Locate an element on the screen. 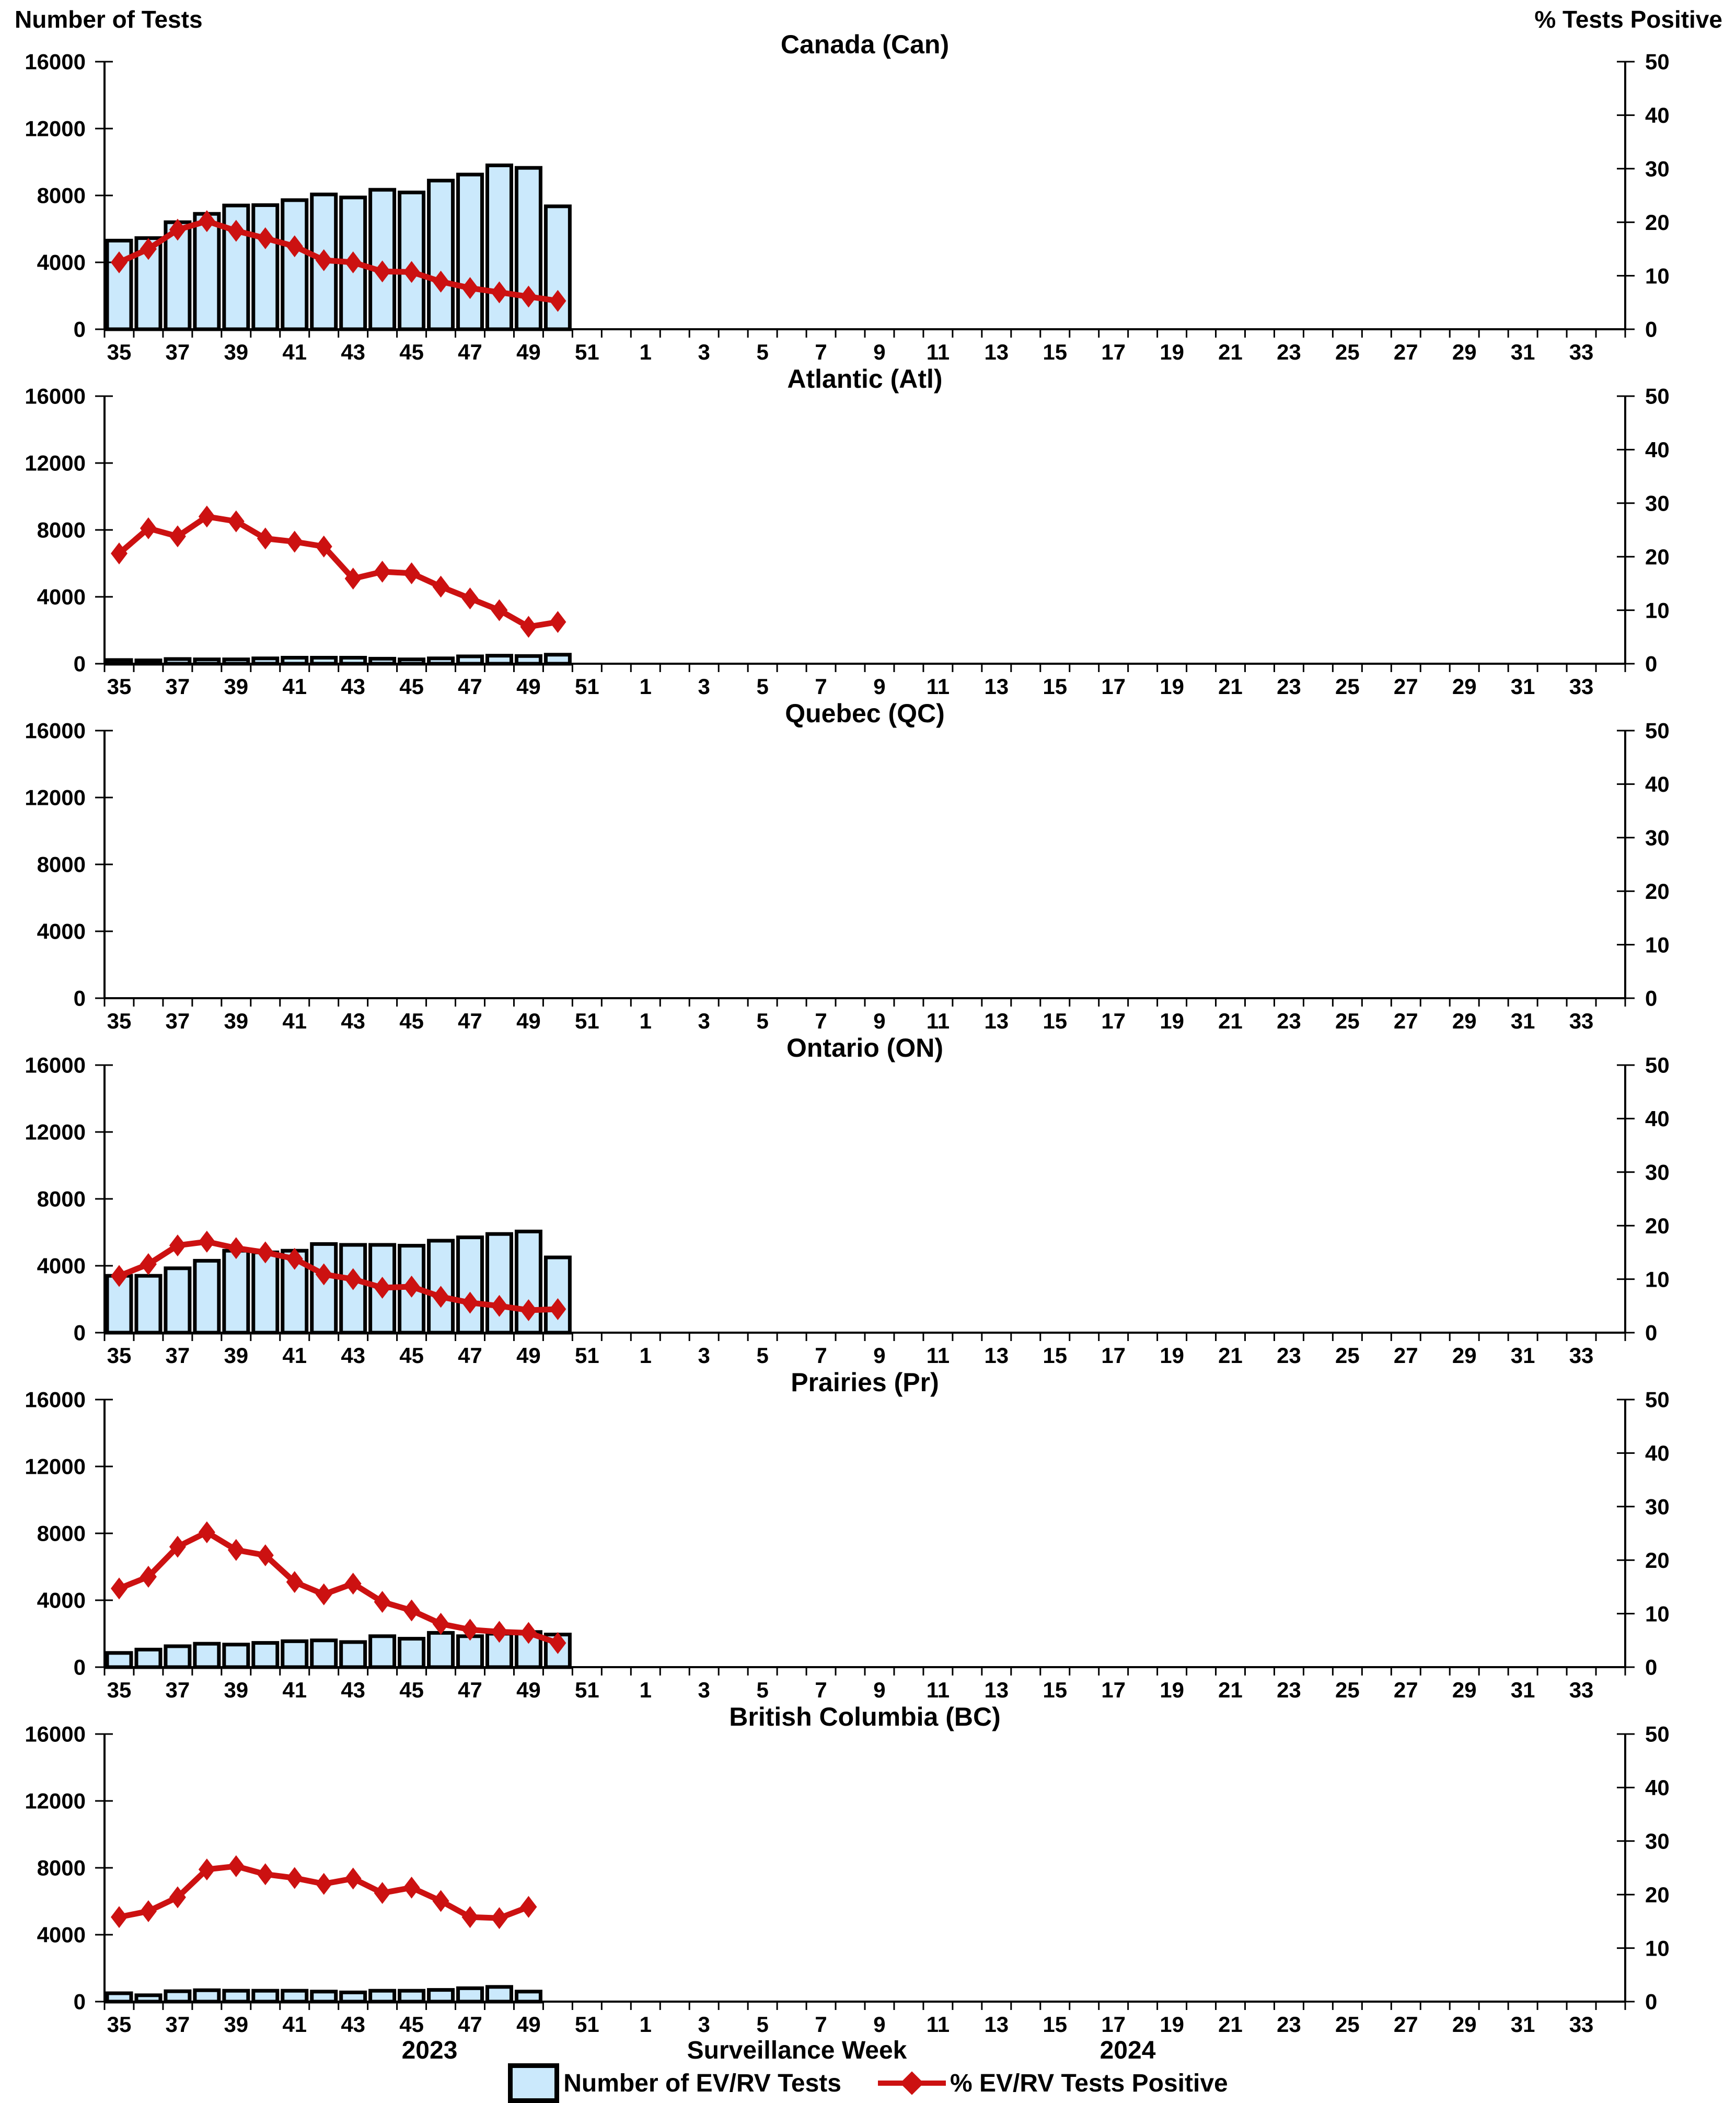 This screenshot has height=2103, width=1736. left-tick-label: 0 is located at coordinates (80, 1667).